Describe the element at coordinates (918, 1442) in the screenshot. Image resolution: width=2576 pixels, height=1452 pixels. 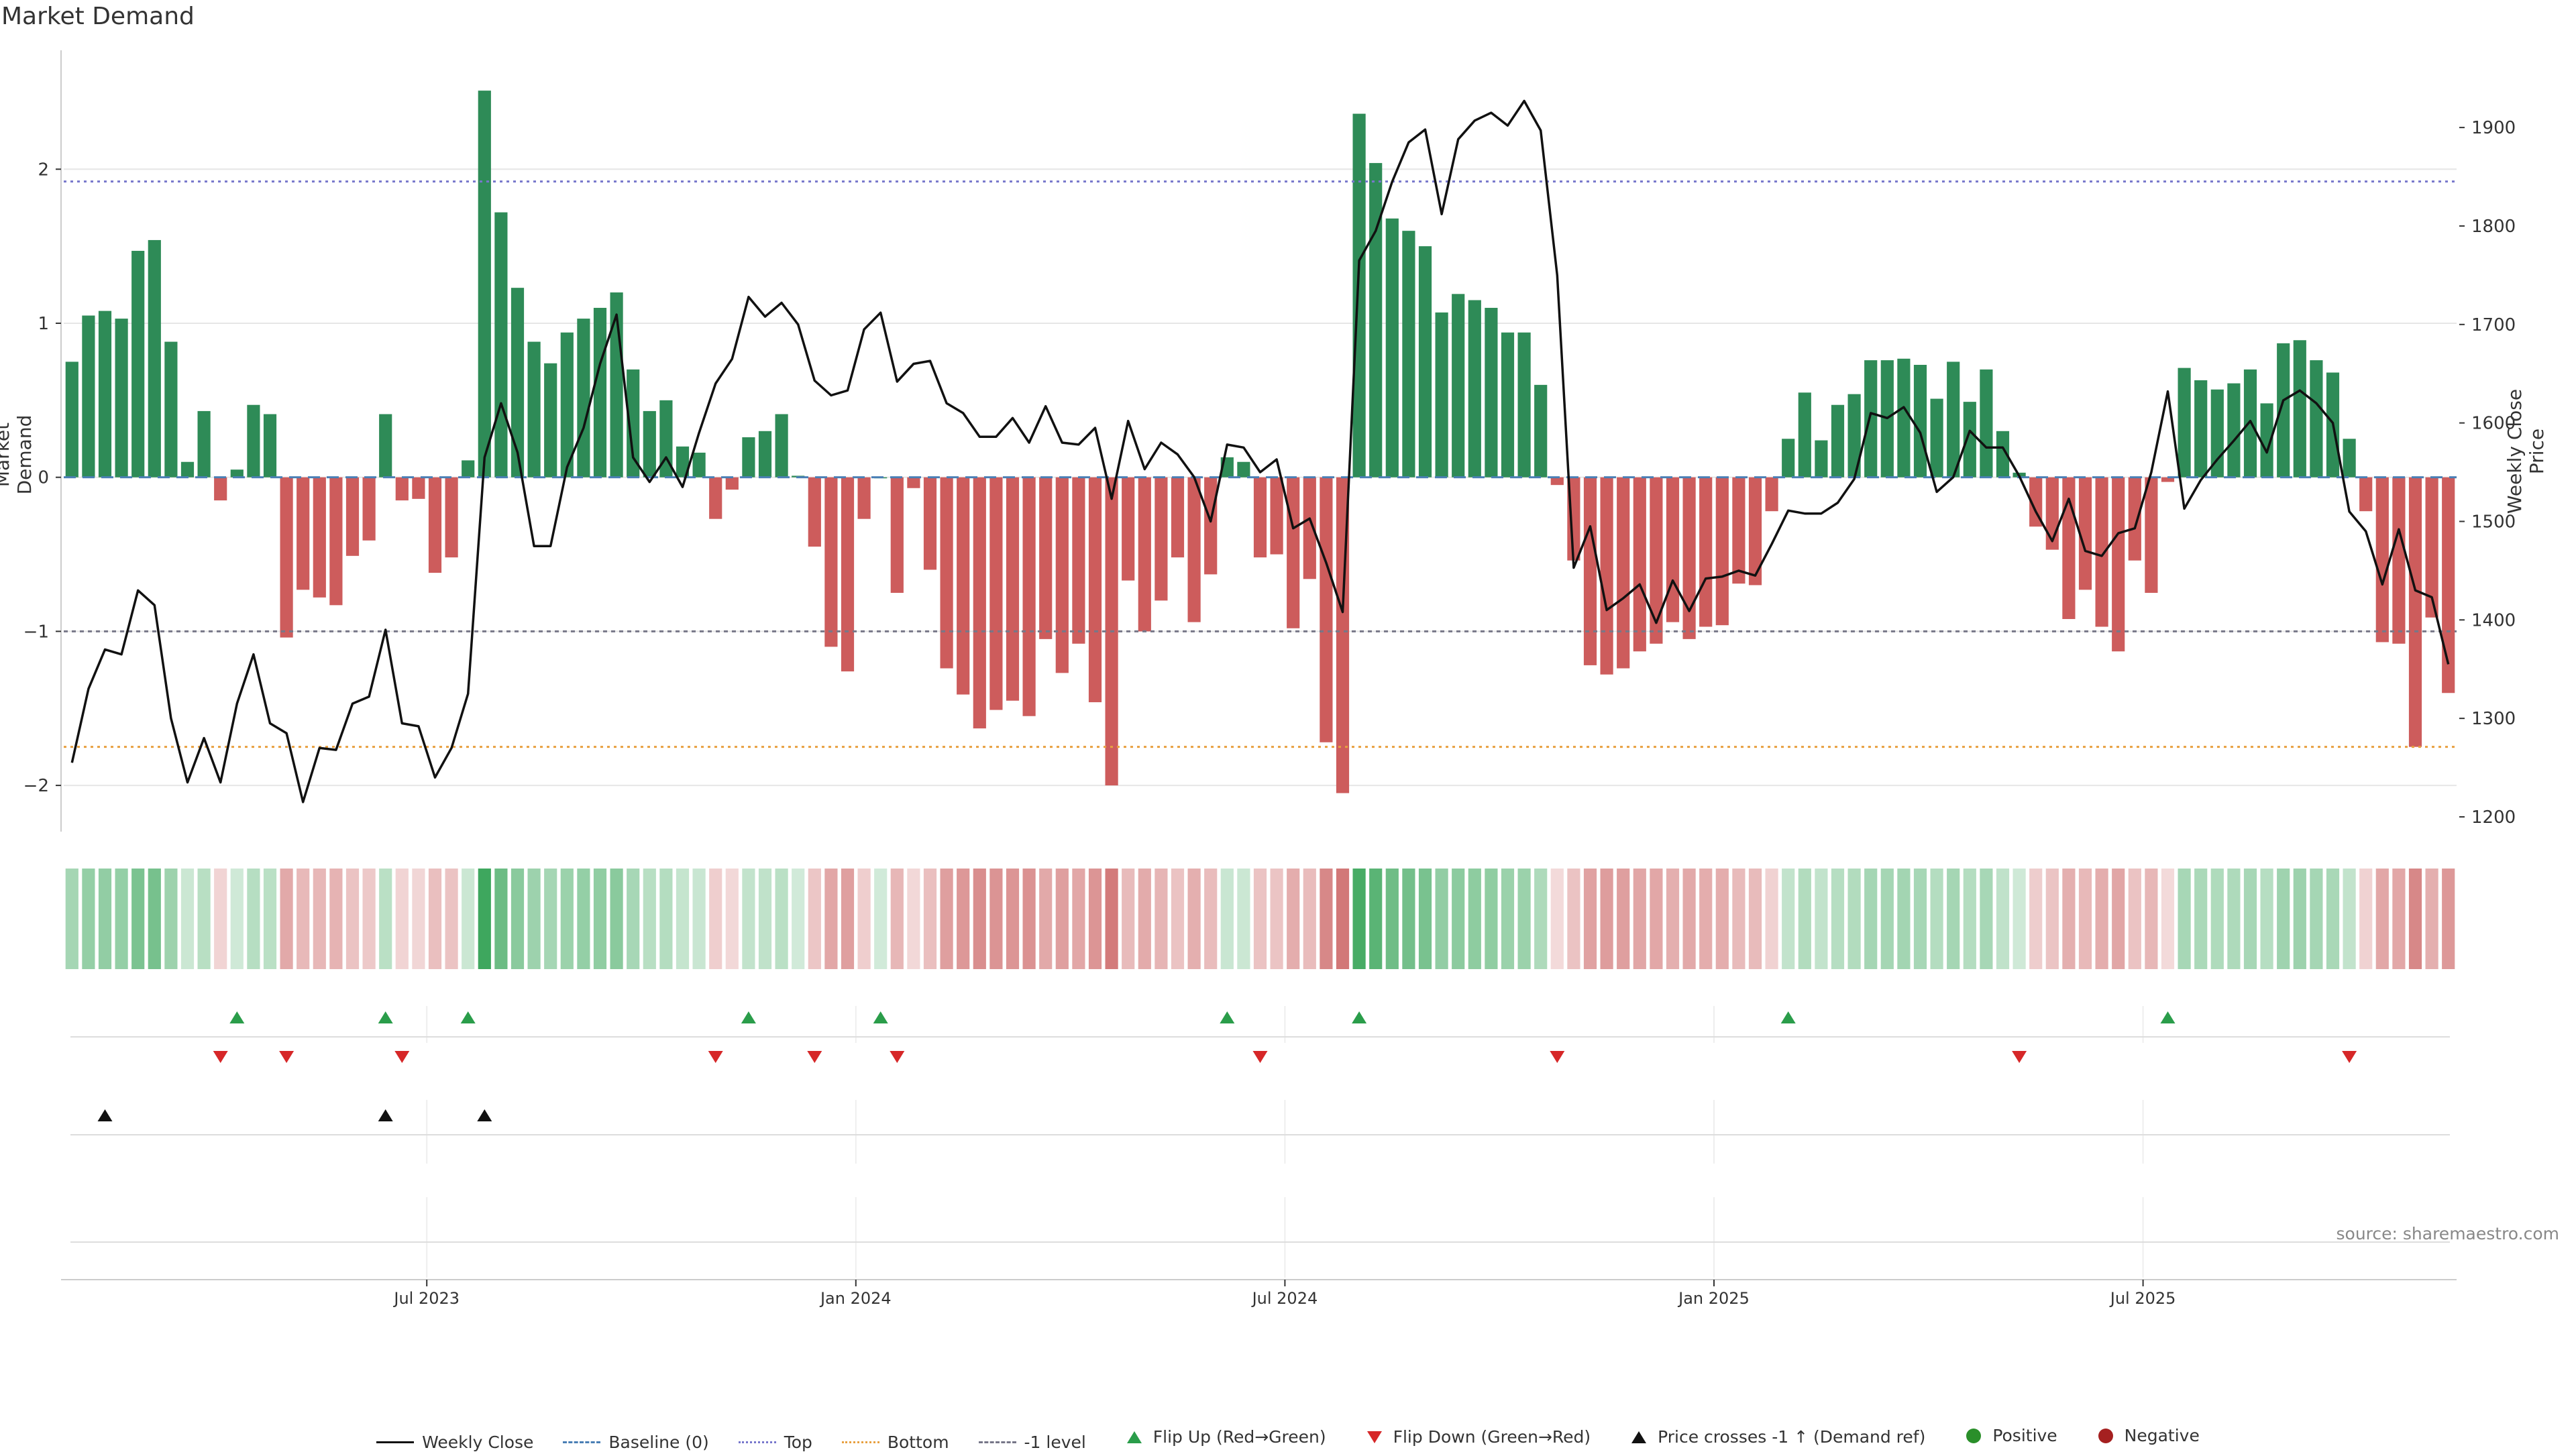
I see `legend-label: Bottom` at that location.